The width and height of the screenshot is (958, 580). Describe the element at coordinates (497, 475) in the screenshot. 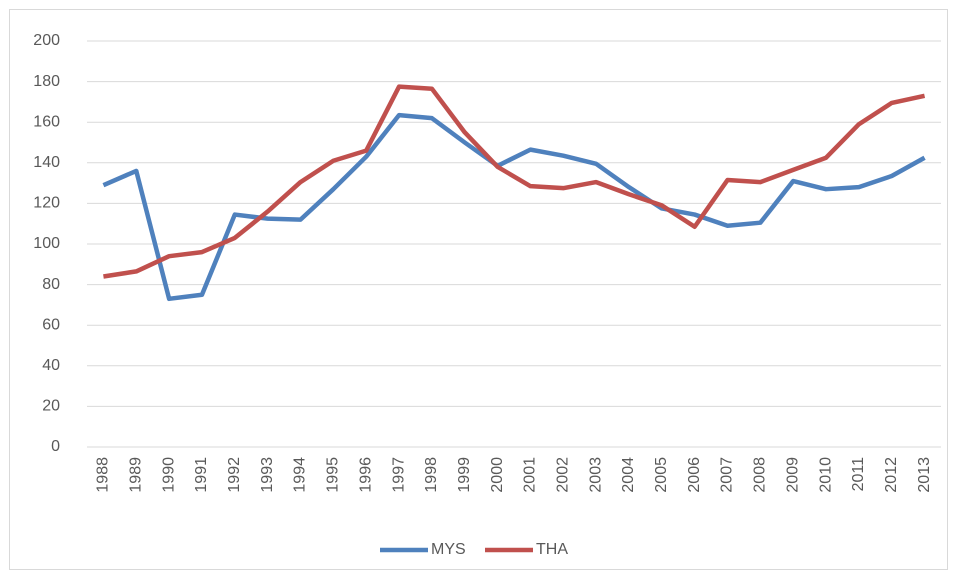

I see `x-tick-label: 2000` at that location.